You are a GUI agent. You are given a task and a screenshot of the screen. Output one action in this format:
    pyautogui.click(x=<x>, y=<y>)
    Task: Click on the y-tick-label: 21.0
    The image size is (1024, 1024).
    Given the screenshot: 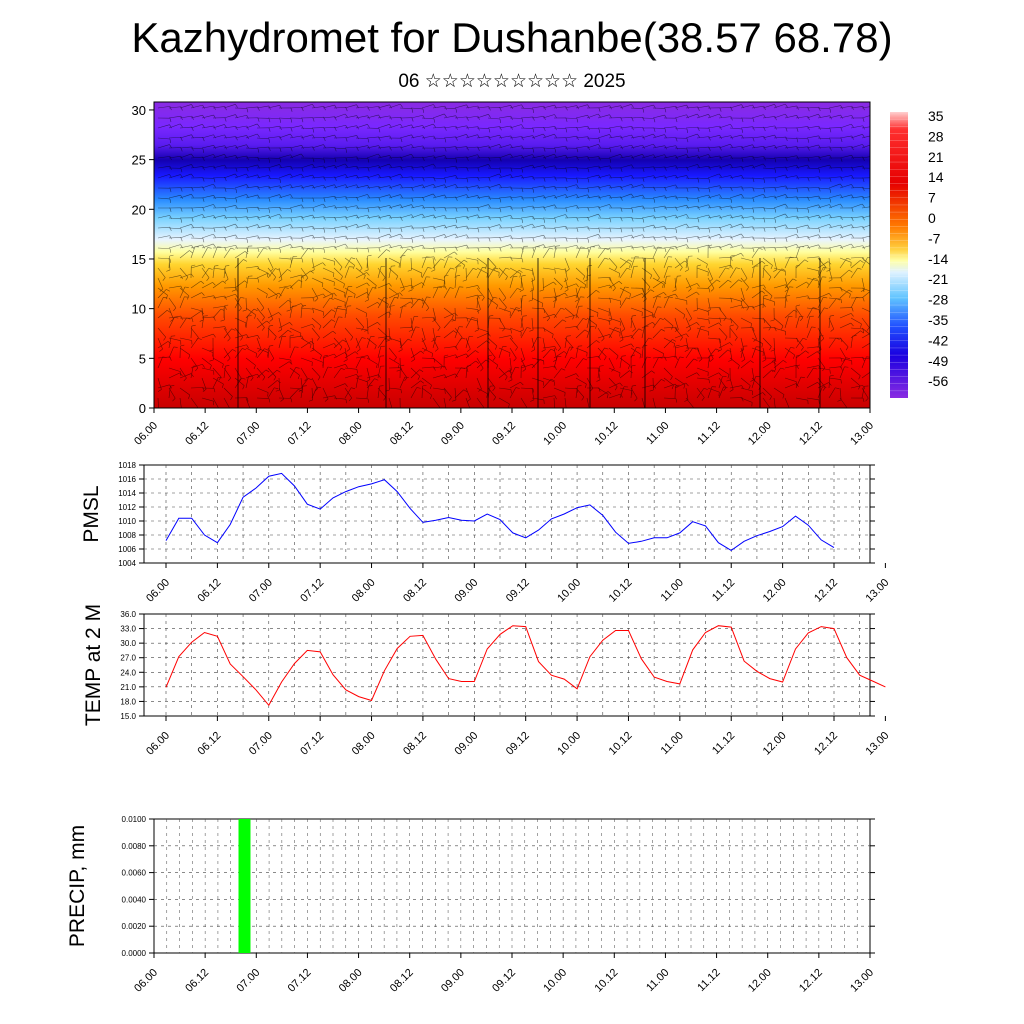 What is the action you would take?
    pyautogui.click(x=128, y=687)
    